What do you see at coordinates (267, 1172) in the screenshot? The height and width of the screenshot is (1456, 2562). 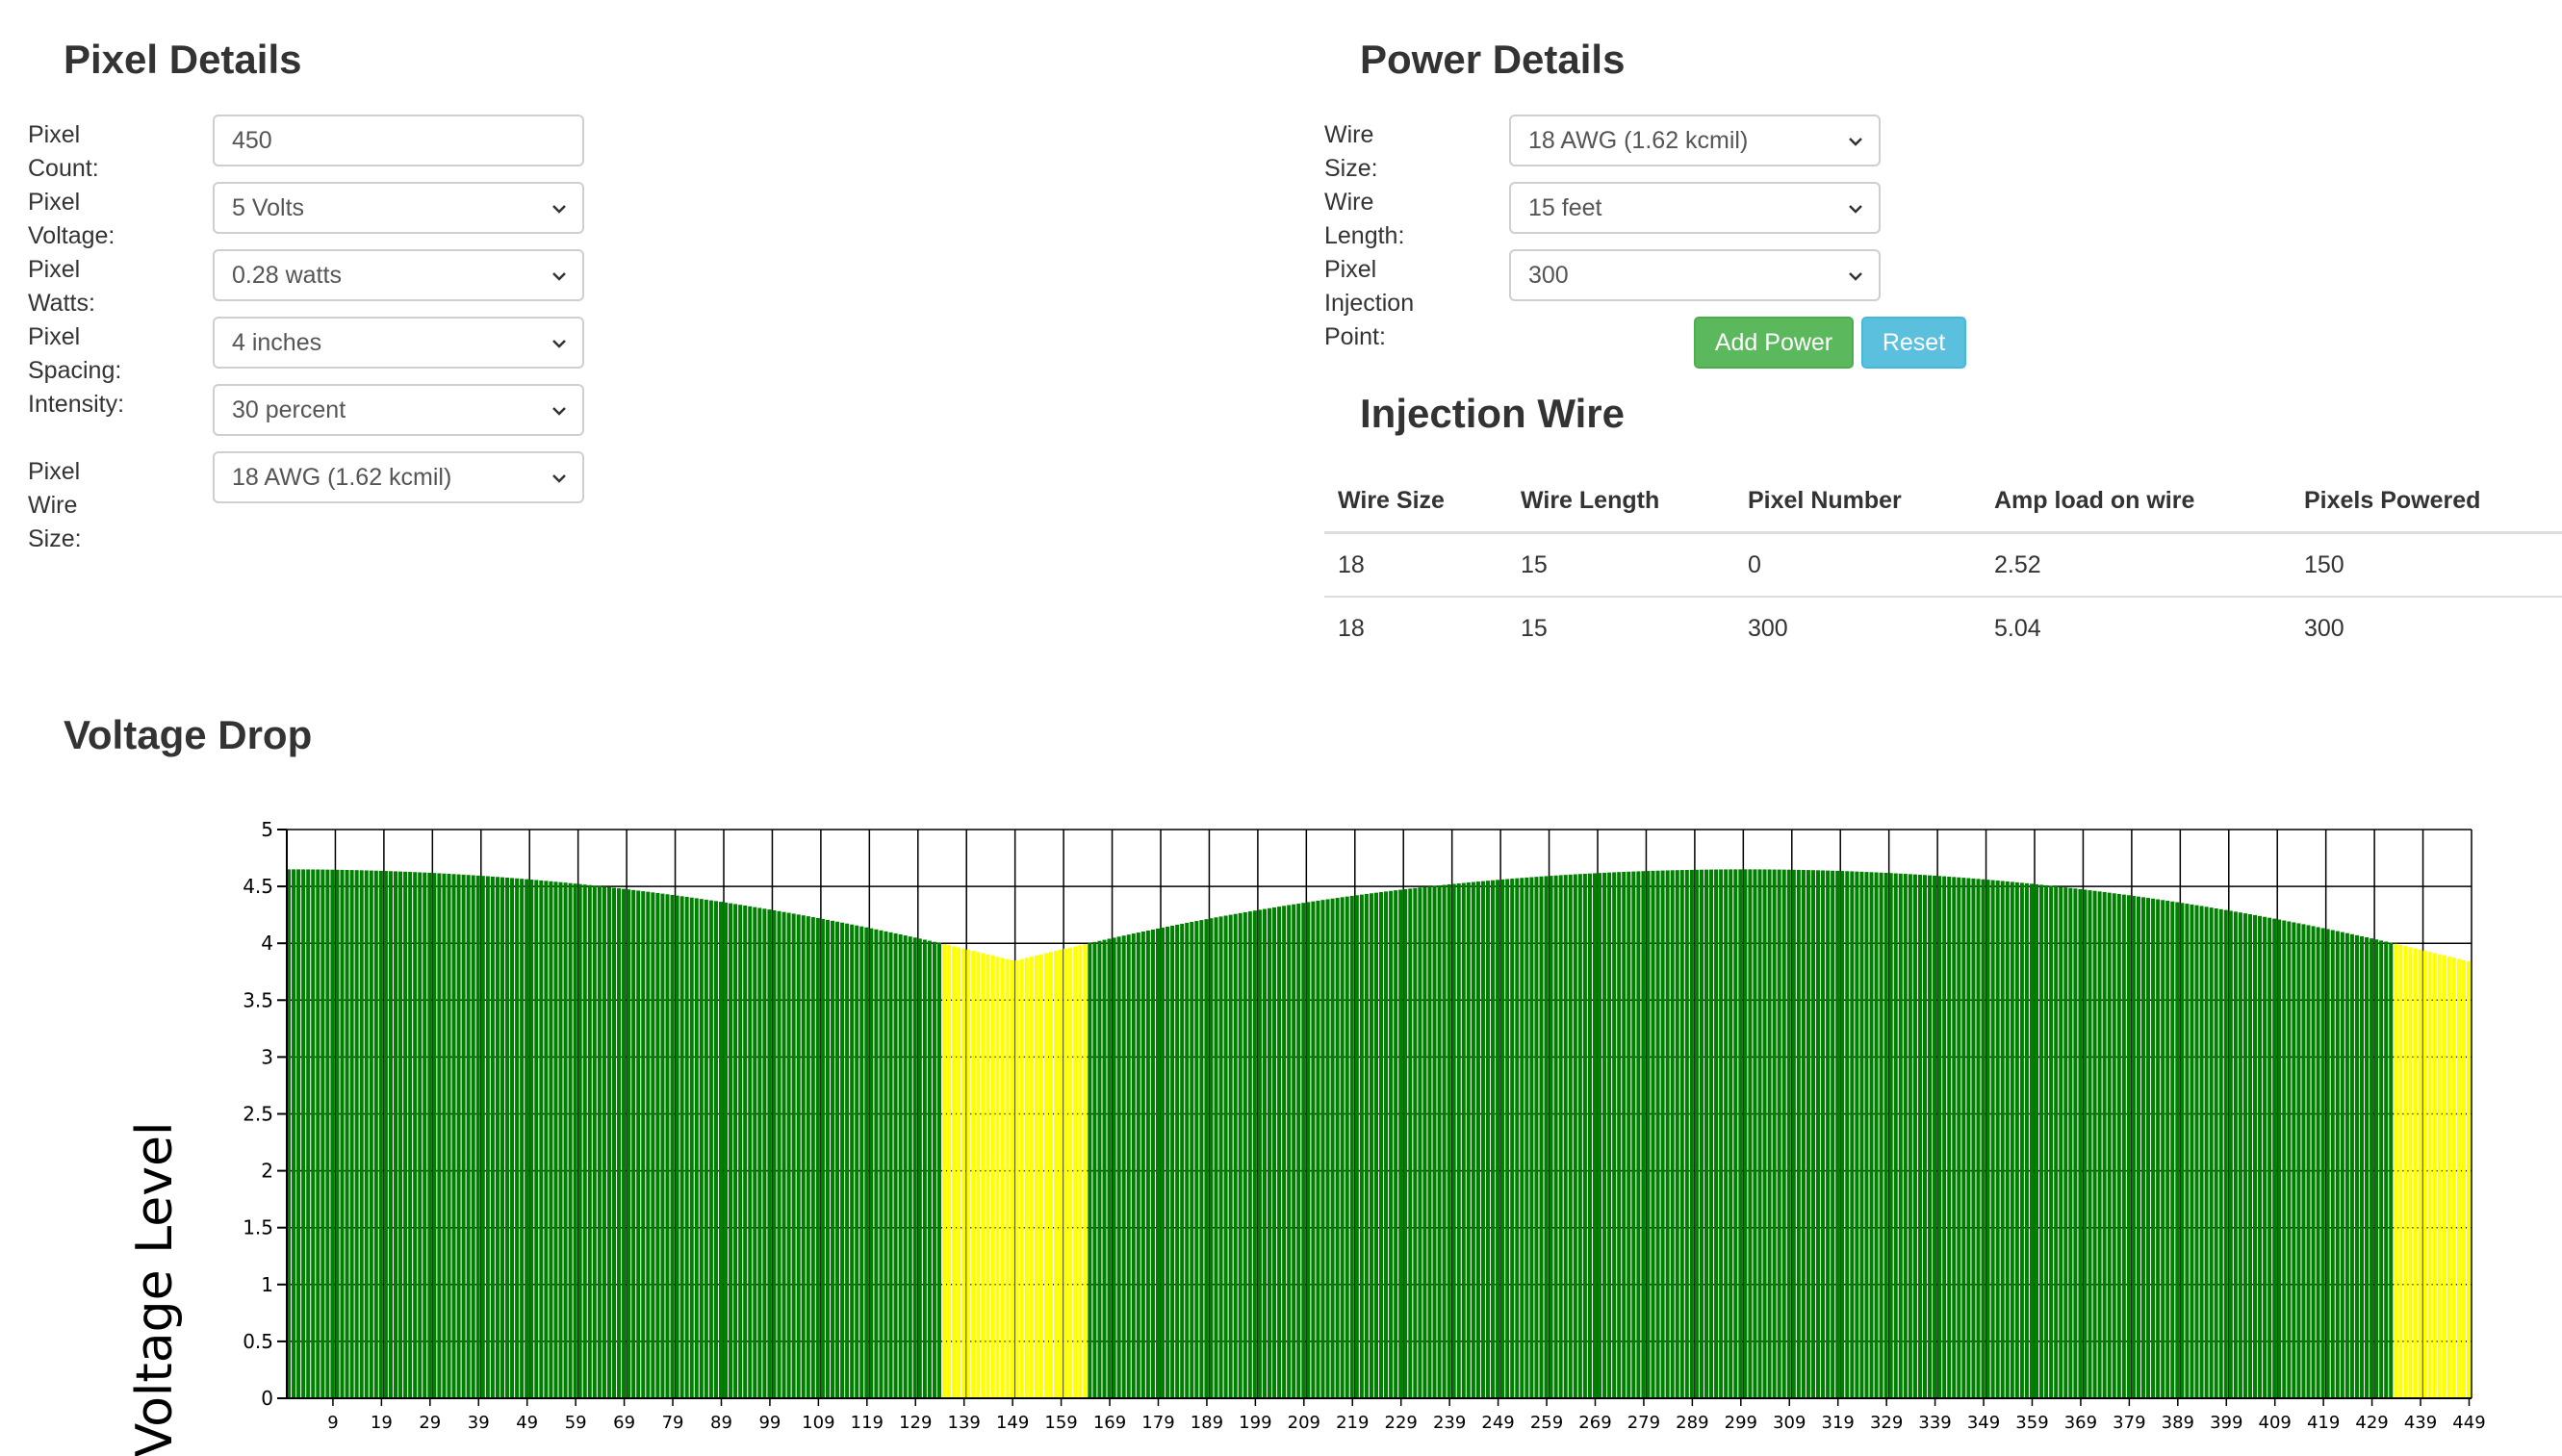 I see `y-tick-label: 2` at bounding box center [267, 1172].